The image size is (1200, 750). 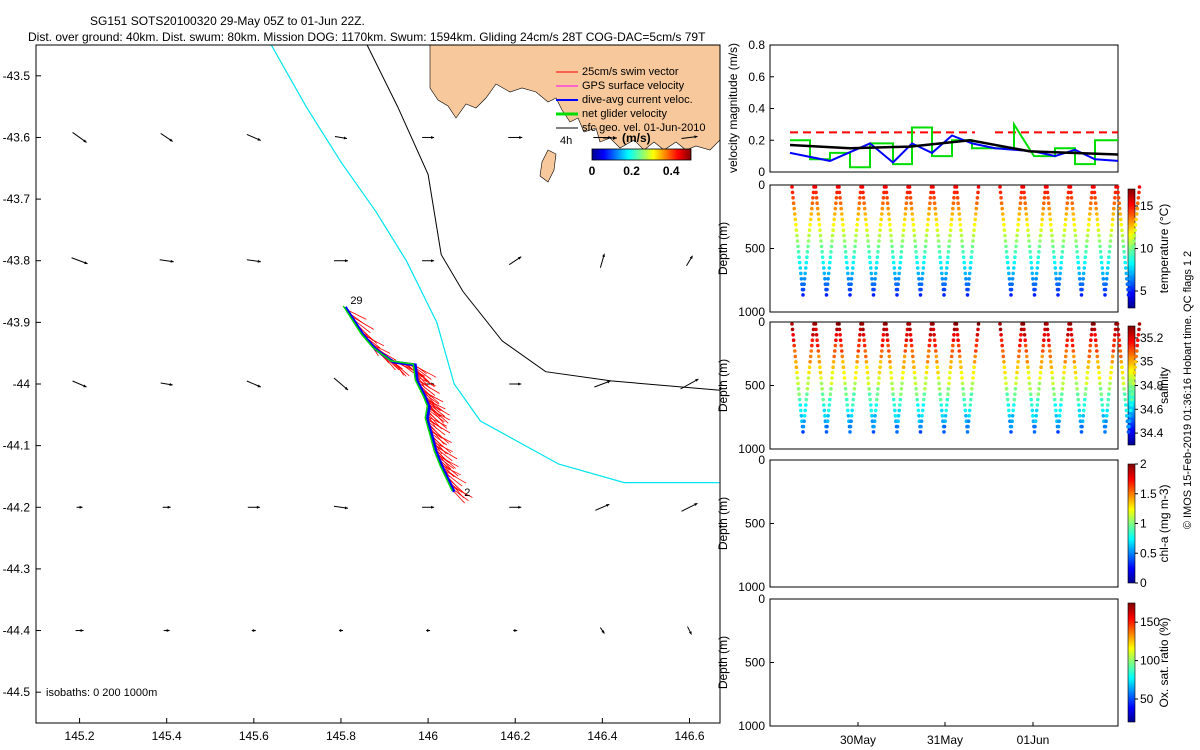 What do you see at coordinates (756, 109) in the screenshot?
I see `vel-ytick-label: 0.4` at bounding box center [756, 109].